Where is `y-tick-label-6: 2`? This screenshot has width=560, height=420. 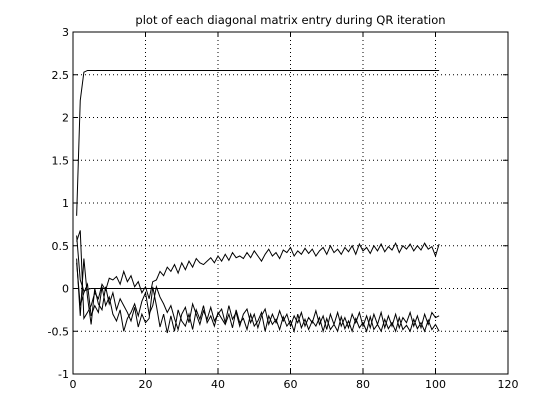 y-tick-label-6: 2 is located at coordinates (65, 118).